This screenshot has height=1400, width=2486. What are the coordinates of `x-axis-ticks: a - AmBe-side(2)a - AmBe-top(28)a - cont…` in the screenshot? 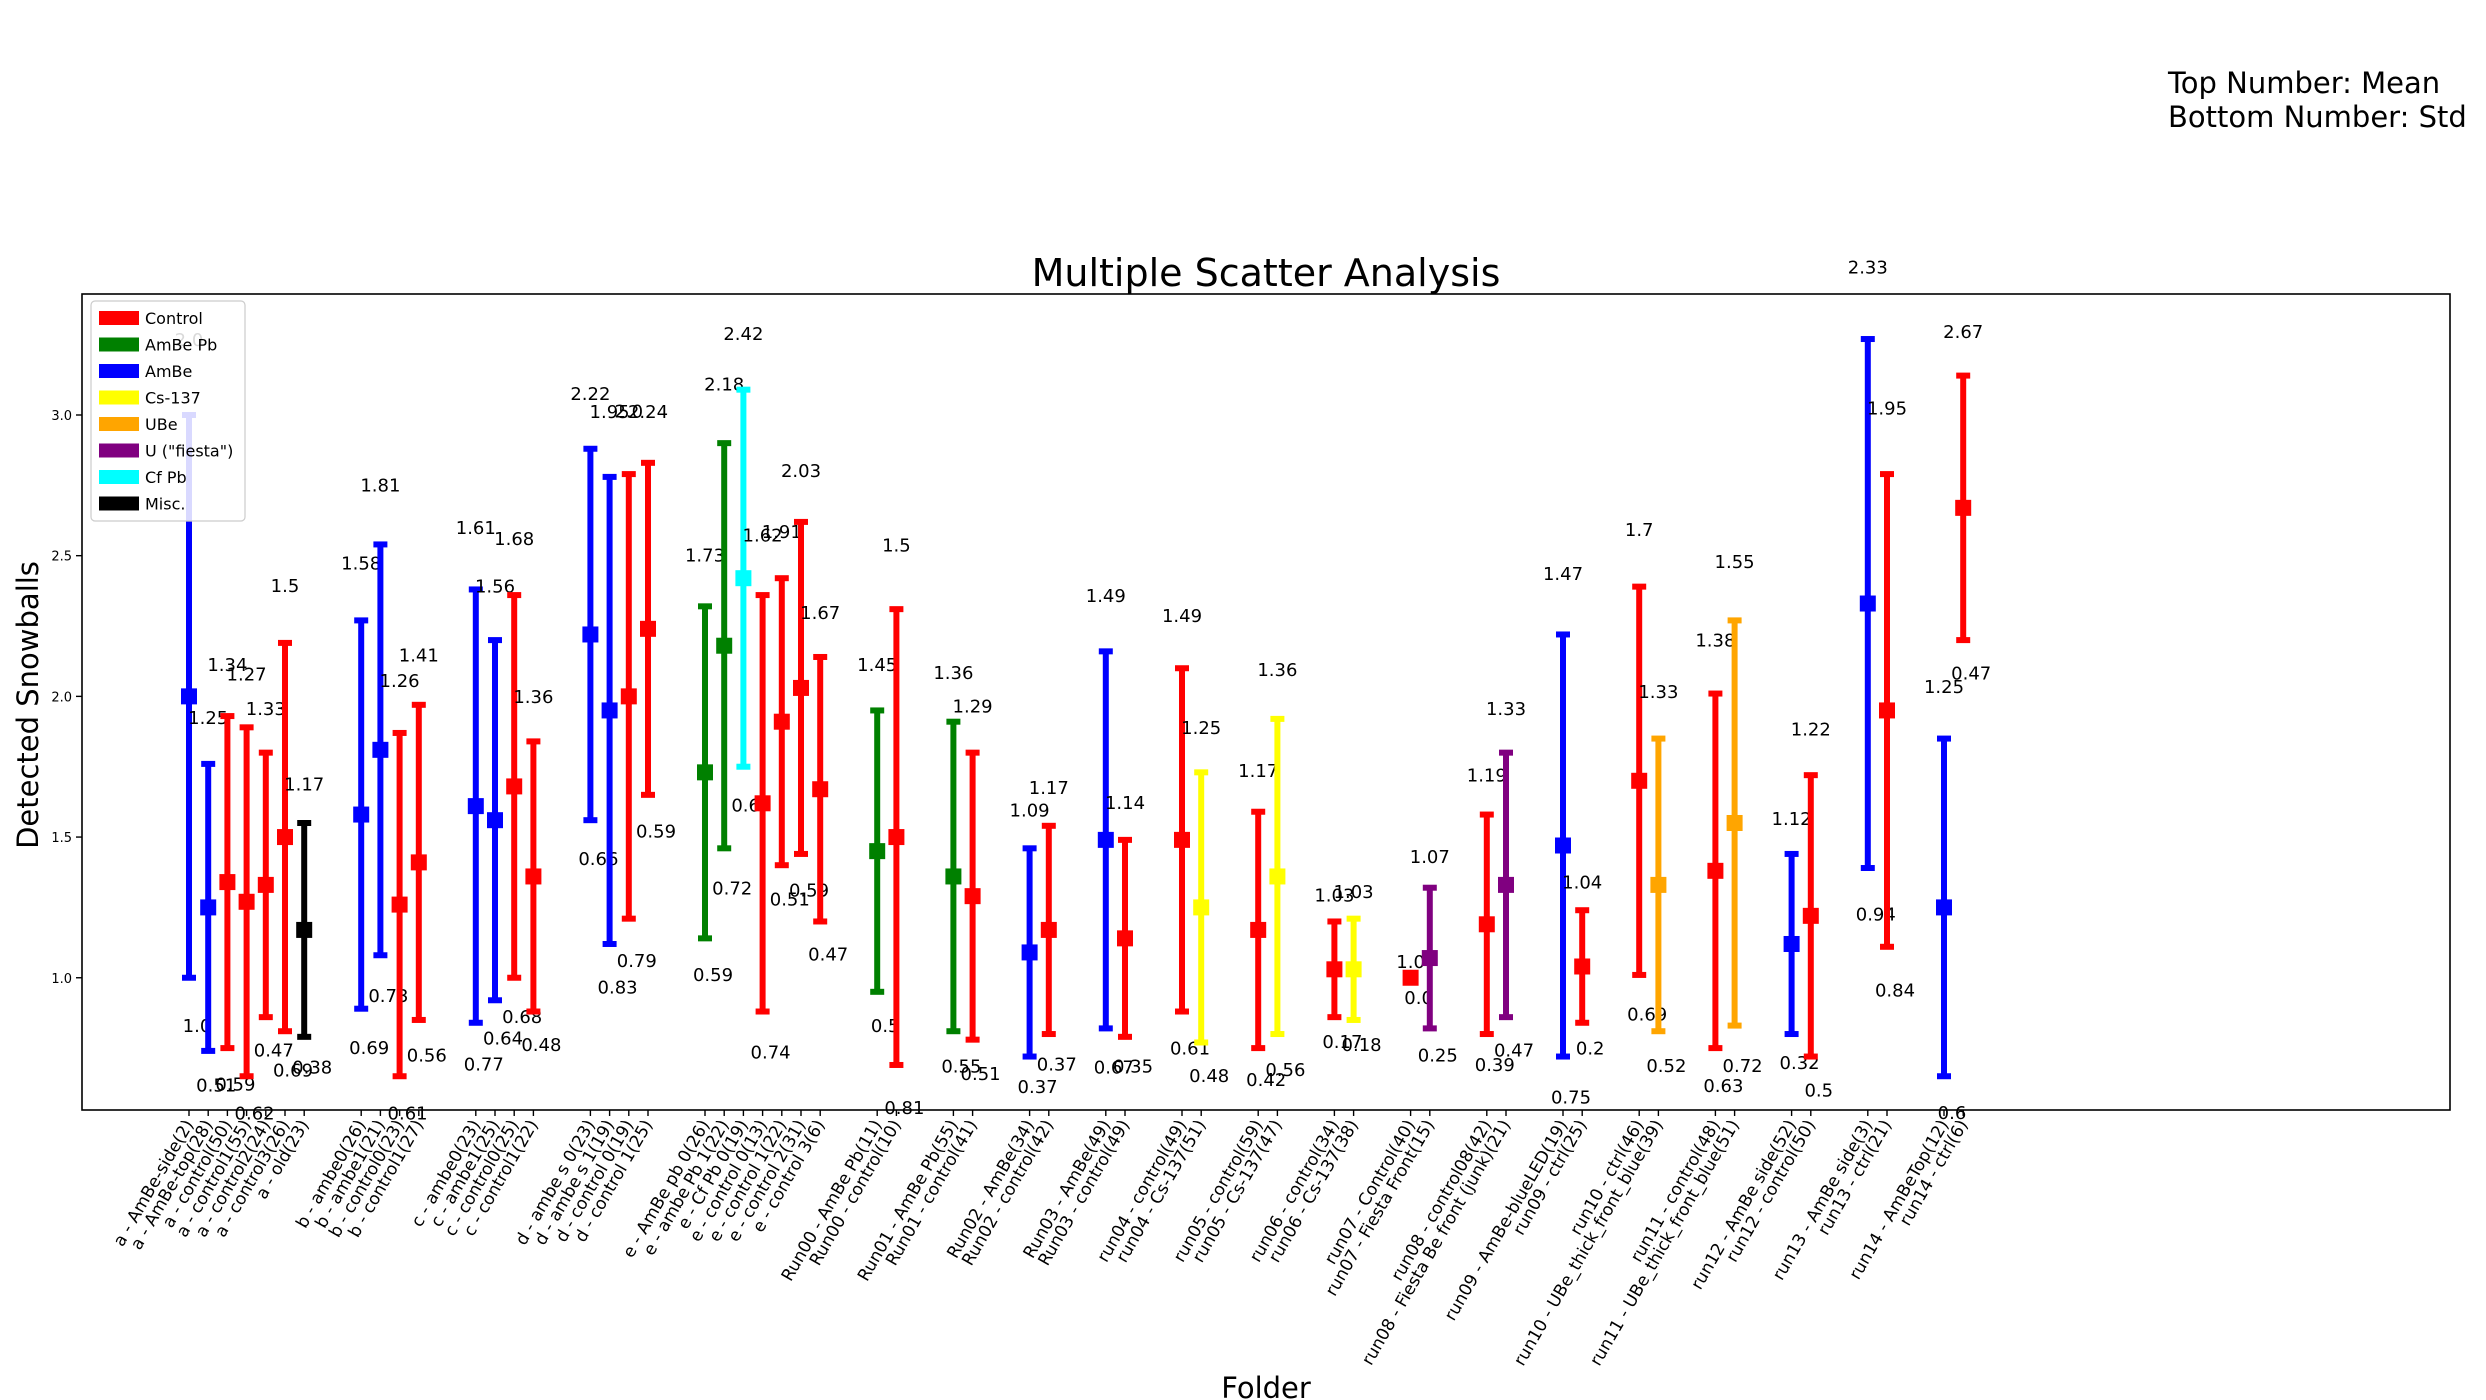 It's located at (1041, 1240).